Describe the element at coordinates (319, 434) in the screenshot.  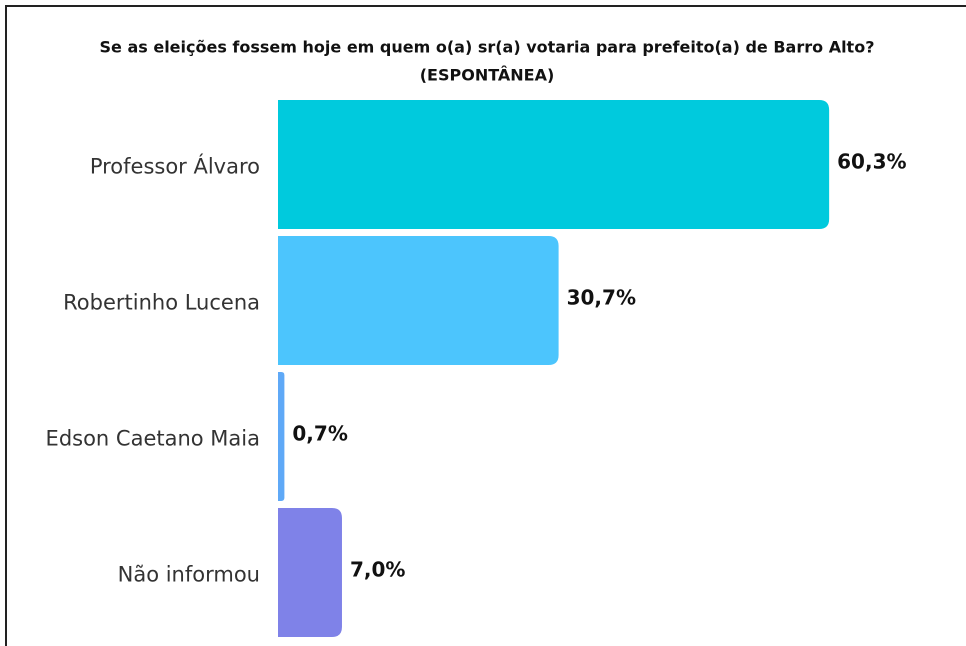
I see `value-label: 0,7%` at that location.